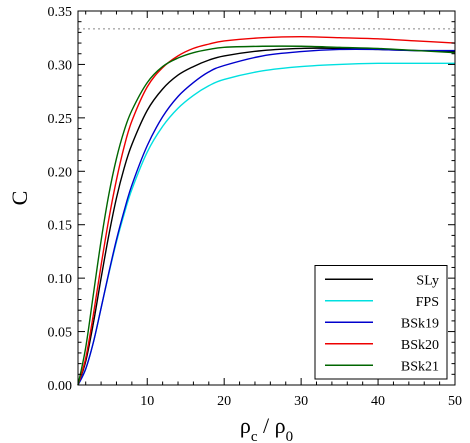 Image resolution: width=470 pixels, height=443 pixels. What do you see at coordinates (420, 345) in the screenshot?
I see `legend-label-bsk20: BSk20` at bounding box center [420, 345].